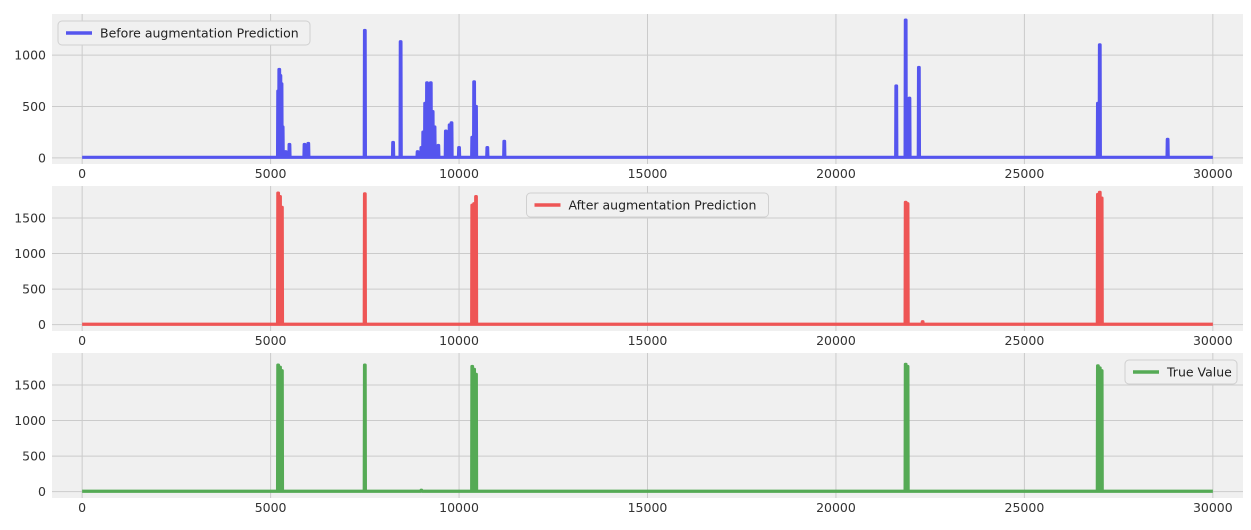 This screenshot has height=530, width=1251. Describe the element at coordinates (663, 205) in the screenshot. I see `legend-label: After augmentation Prediction` at that location.